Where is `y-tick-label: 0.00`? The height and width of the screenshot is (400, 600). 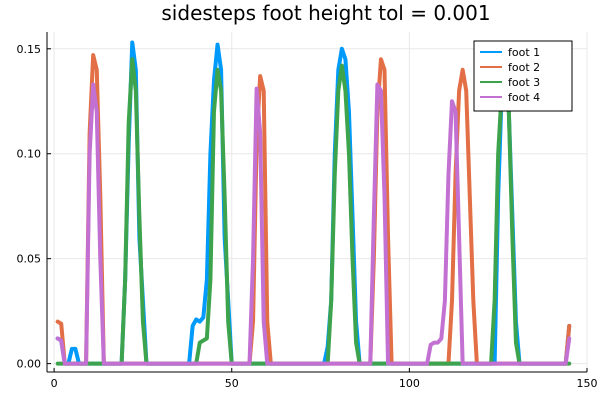 y-tick-label: 0.00 is located at coordinates (29, 364).